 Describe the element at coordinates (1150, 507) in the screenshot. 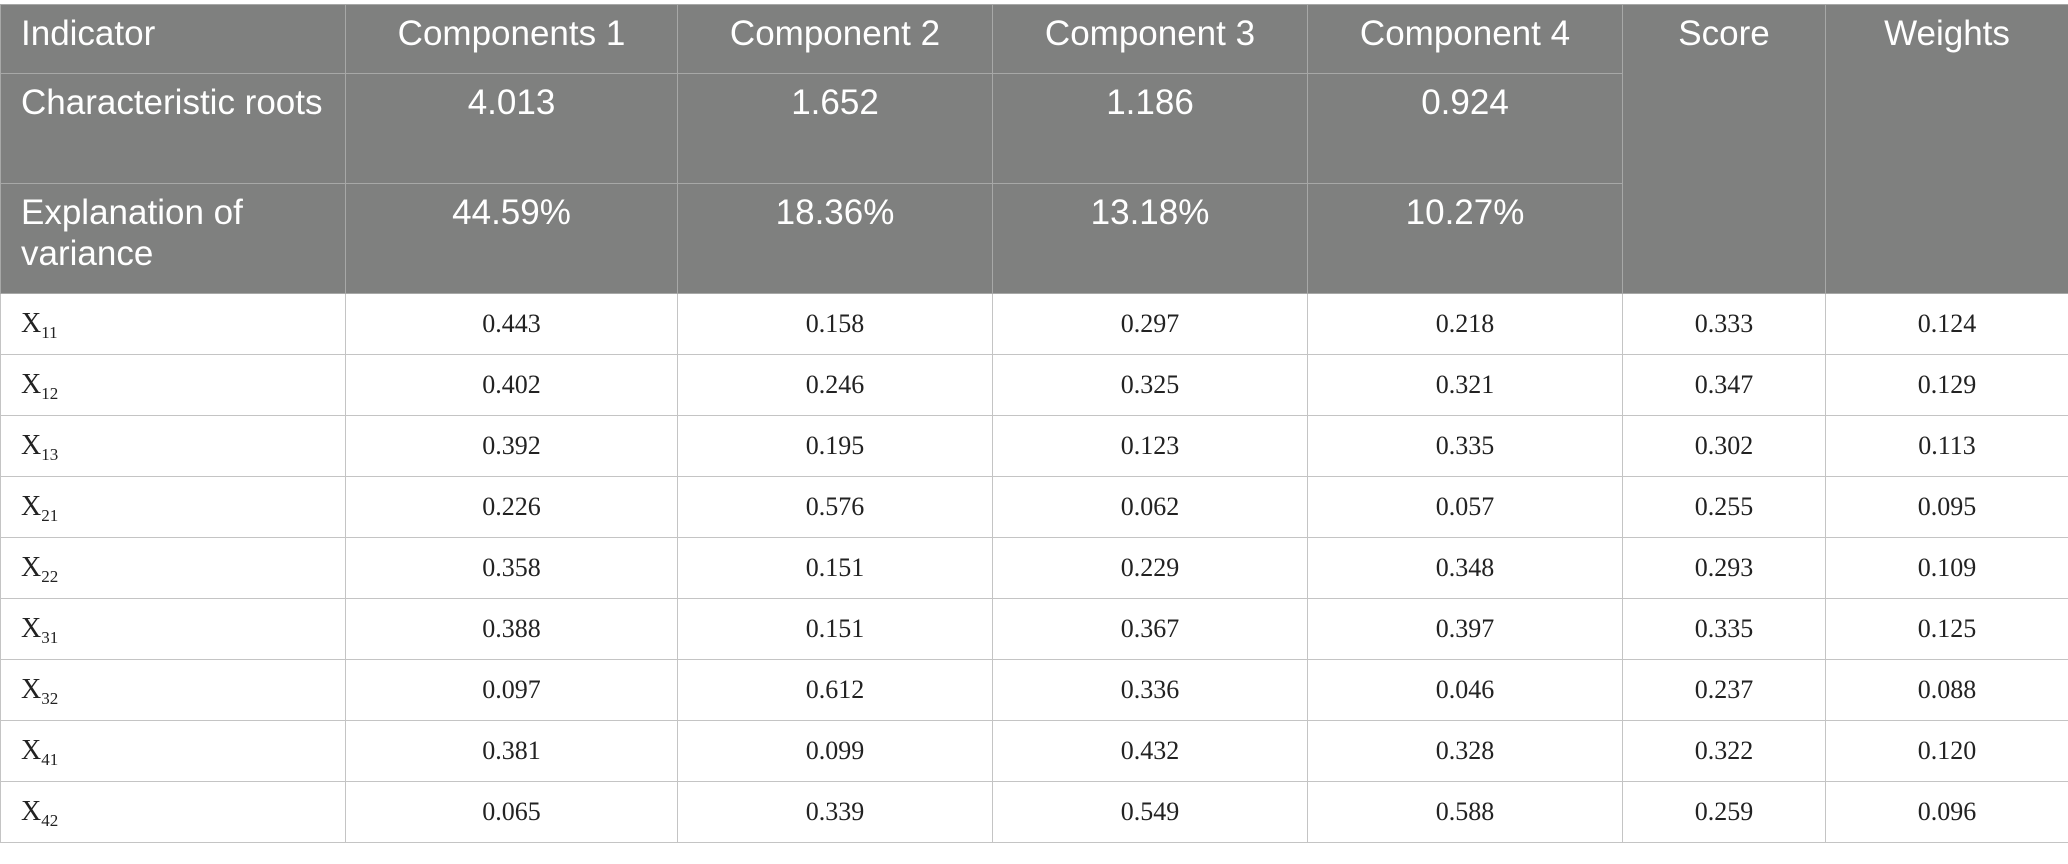

I see `component-3-value: 0.062` at that location.